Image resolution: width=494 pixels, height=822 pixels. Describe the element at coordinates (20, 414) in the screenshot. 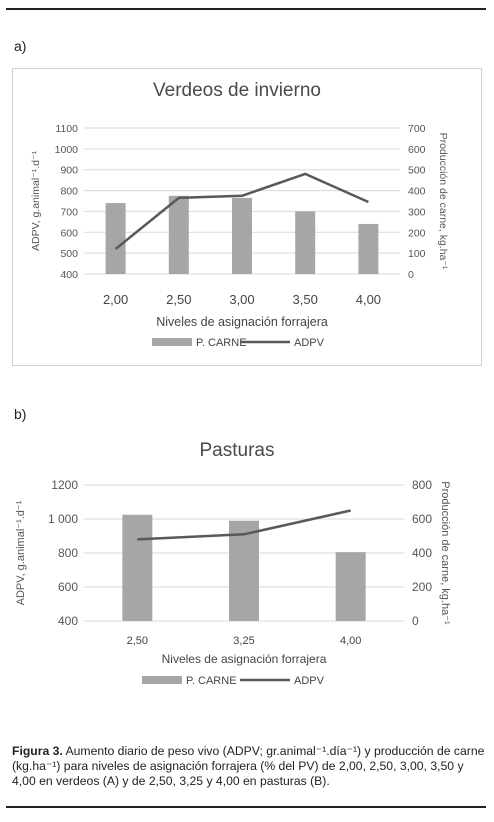

I see `panel-b-label: b)` at that location.